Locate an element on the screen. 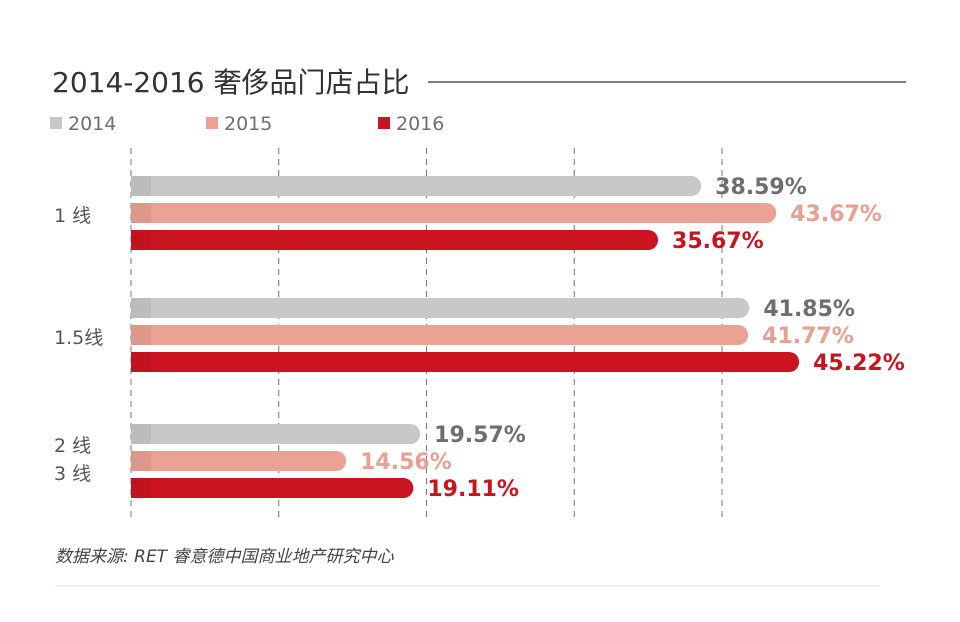 This screenshot has height=622, width=960. category-label: 3 线 is located at coordinates (72, 474).